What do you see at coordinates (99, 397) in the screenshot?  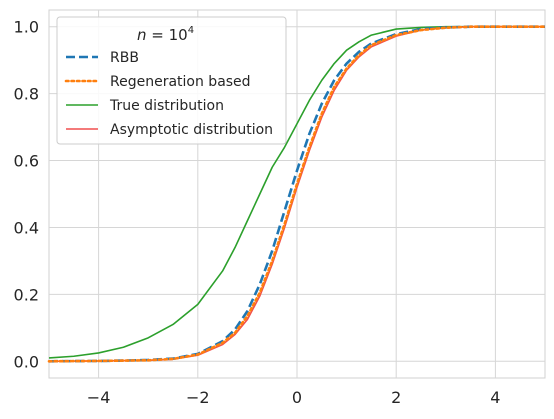 I see `x-tick-label: −4` at bounding box center [99, 397].